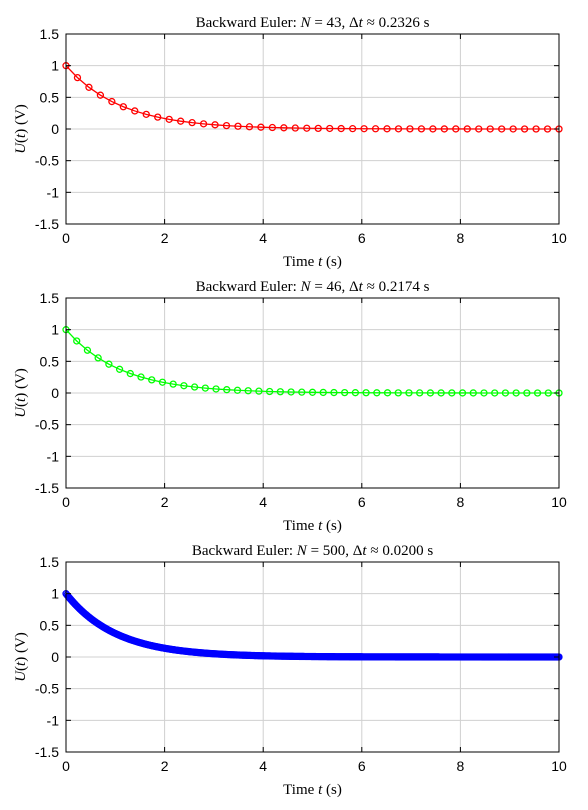 This screenshot has height=810, width=588. Describe the element at coordinates (313, 23) in the screenshot. I see `chart-title: Backward Euler: N = 43, Δt ≈ 0.2326 s` at that location.